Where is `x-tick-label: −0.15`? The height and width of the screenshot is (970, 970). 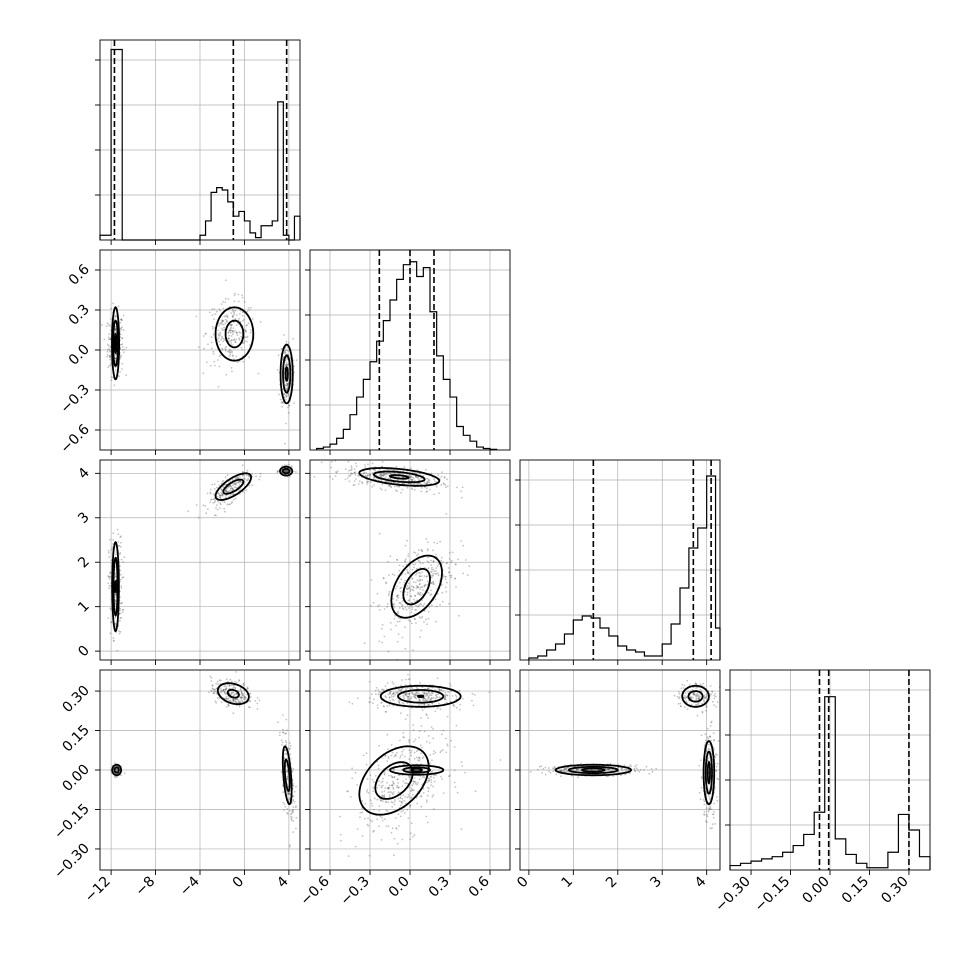
x-tick-label: −0.15 is located at coordinates (773, 895).